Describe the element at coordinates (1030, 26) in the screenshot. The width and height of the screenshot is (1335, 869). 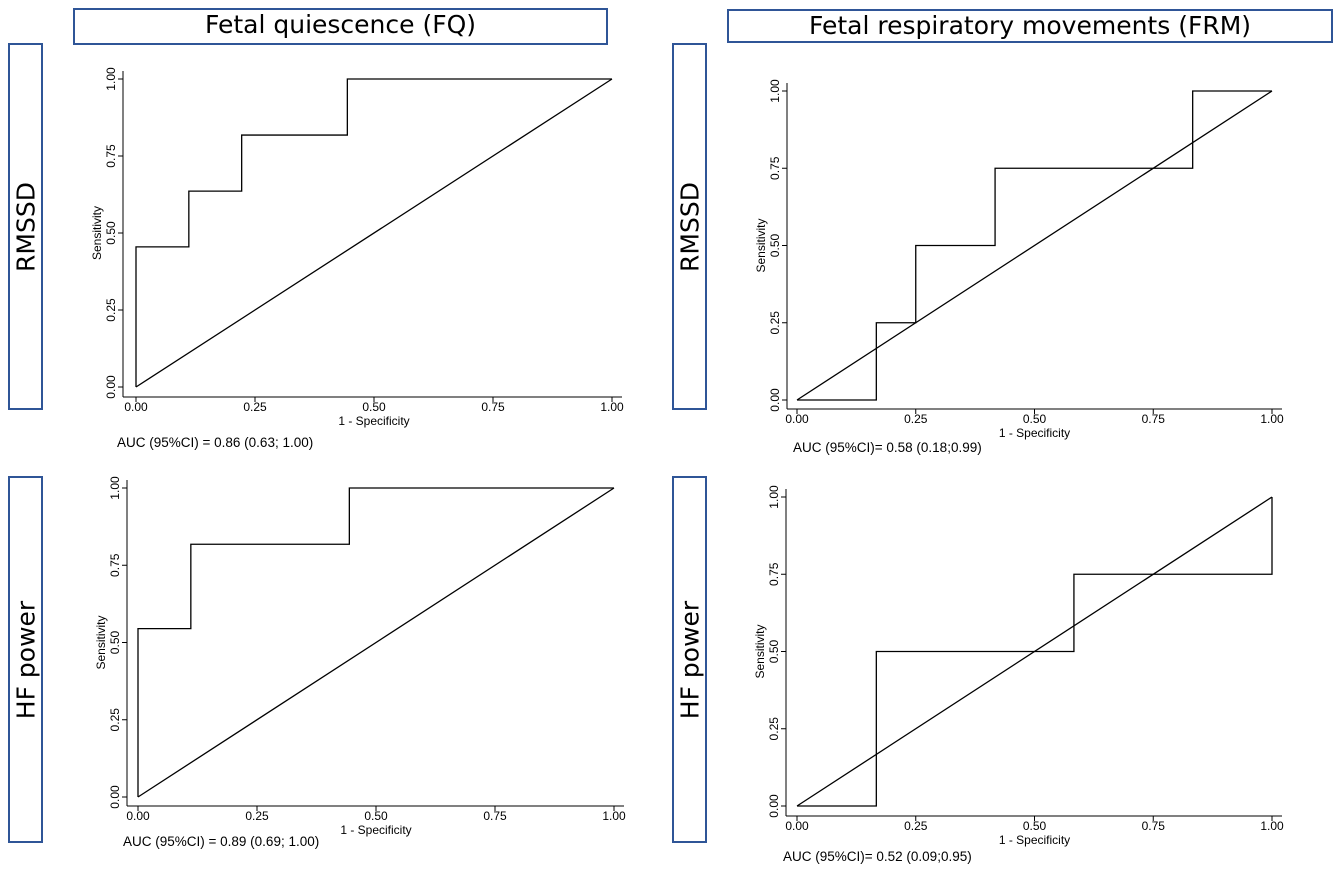
I see `frm-column-title: Fetal respiratory movements (FRM)` at that location.